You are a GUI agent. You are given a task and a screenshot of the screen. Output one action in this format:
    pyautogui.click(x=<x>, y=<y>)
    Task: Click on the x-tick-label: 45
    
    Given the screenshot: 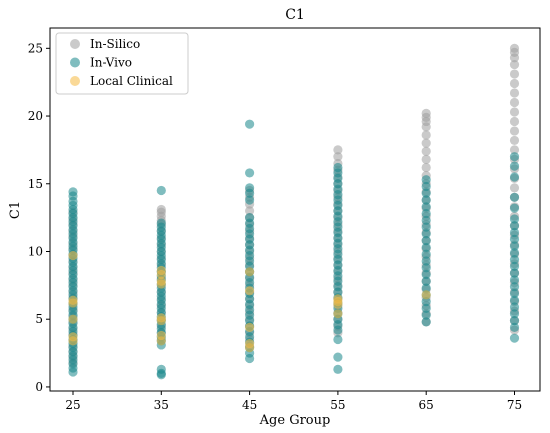 What is the action you would take?
    pyautogui.click(x=249, y=405)
    